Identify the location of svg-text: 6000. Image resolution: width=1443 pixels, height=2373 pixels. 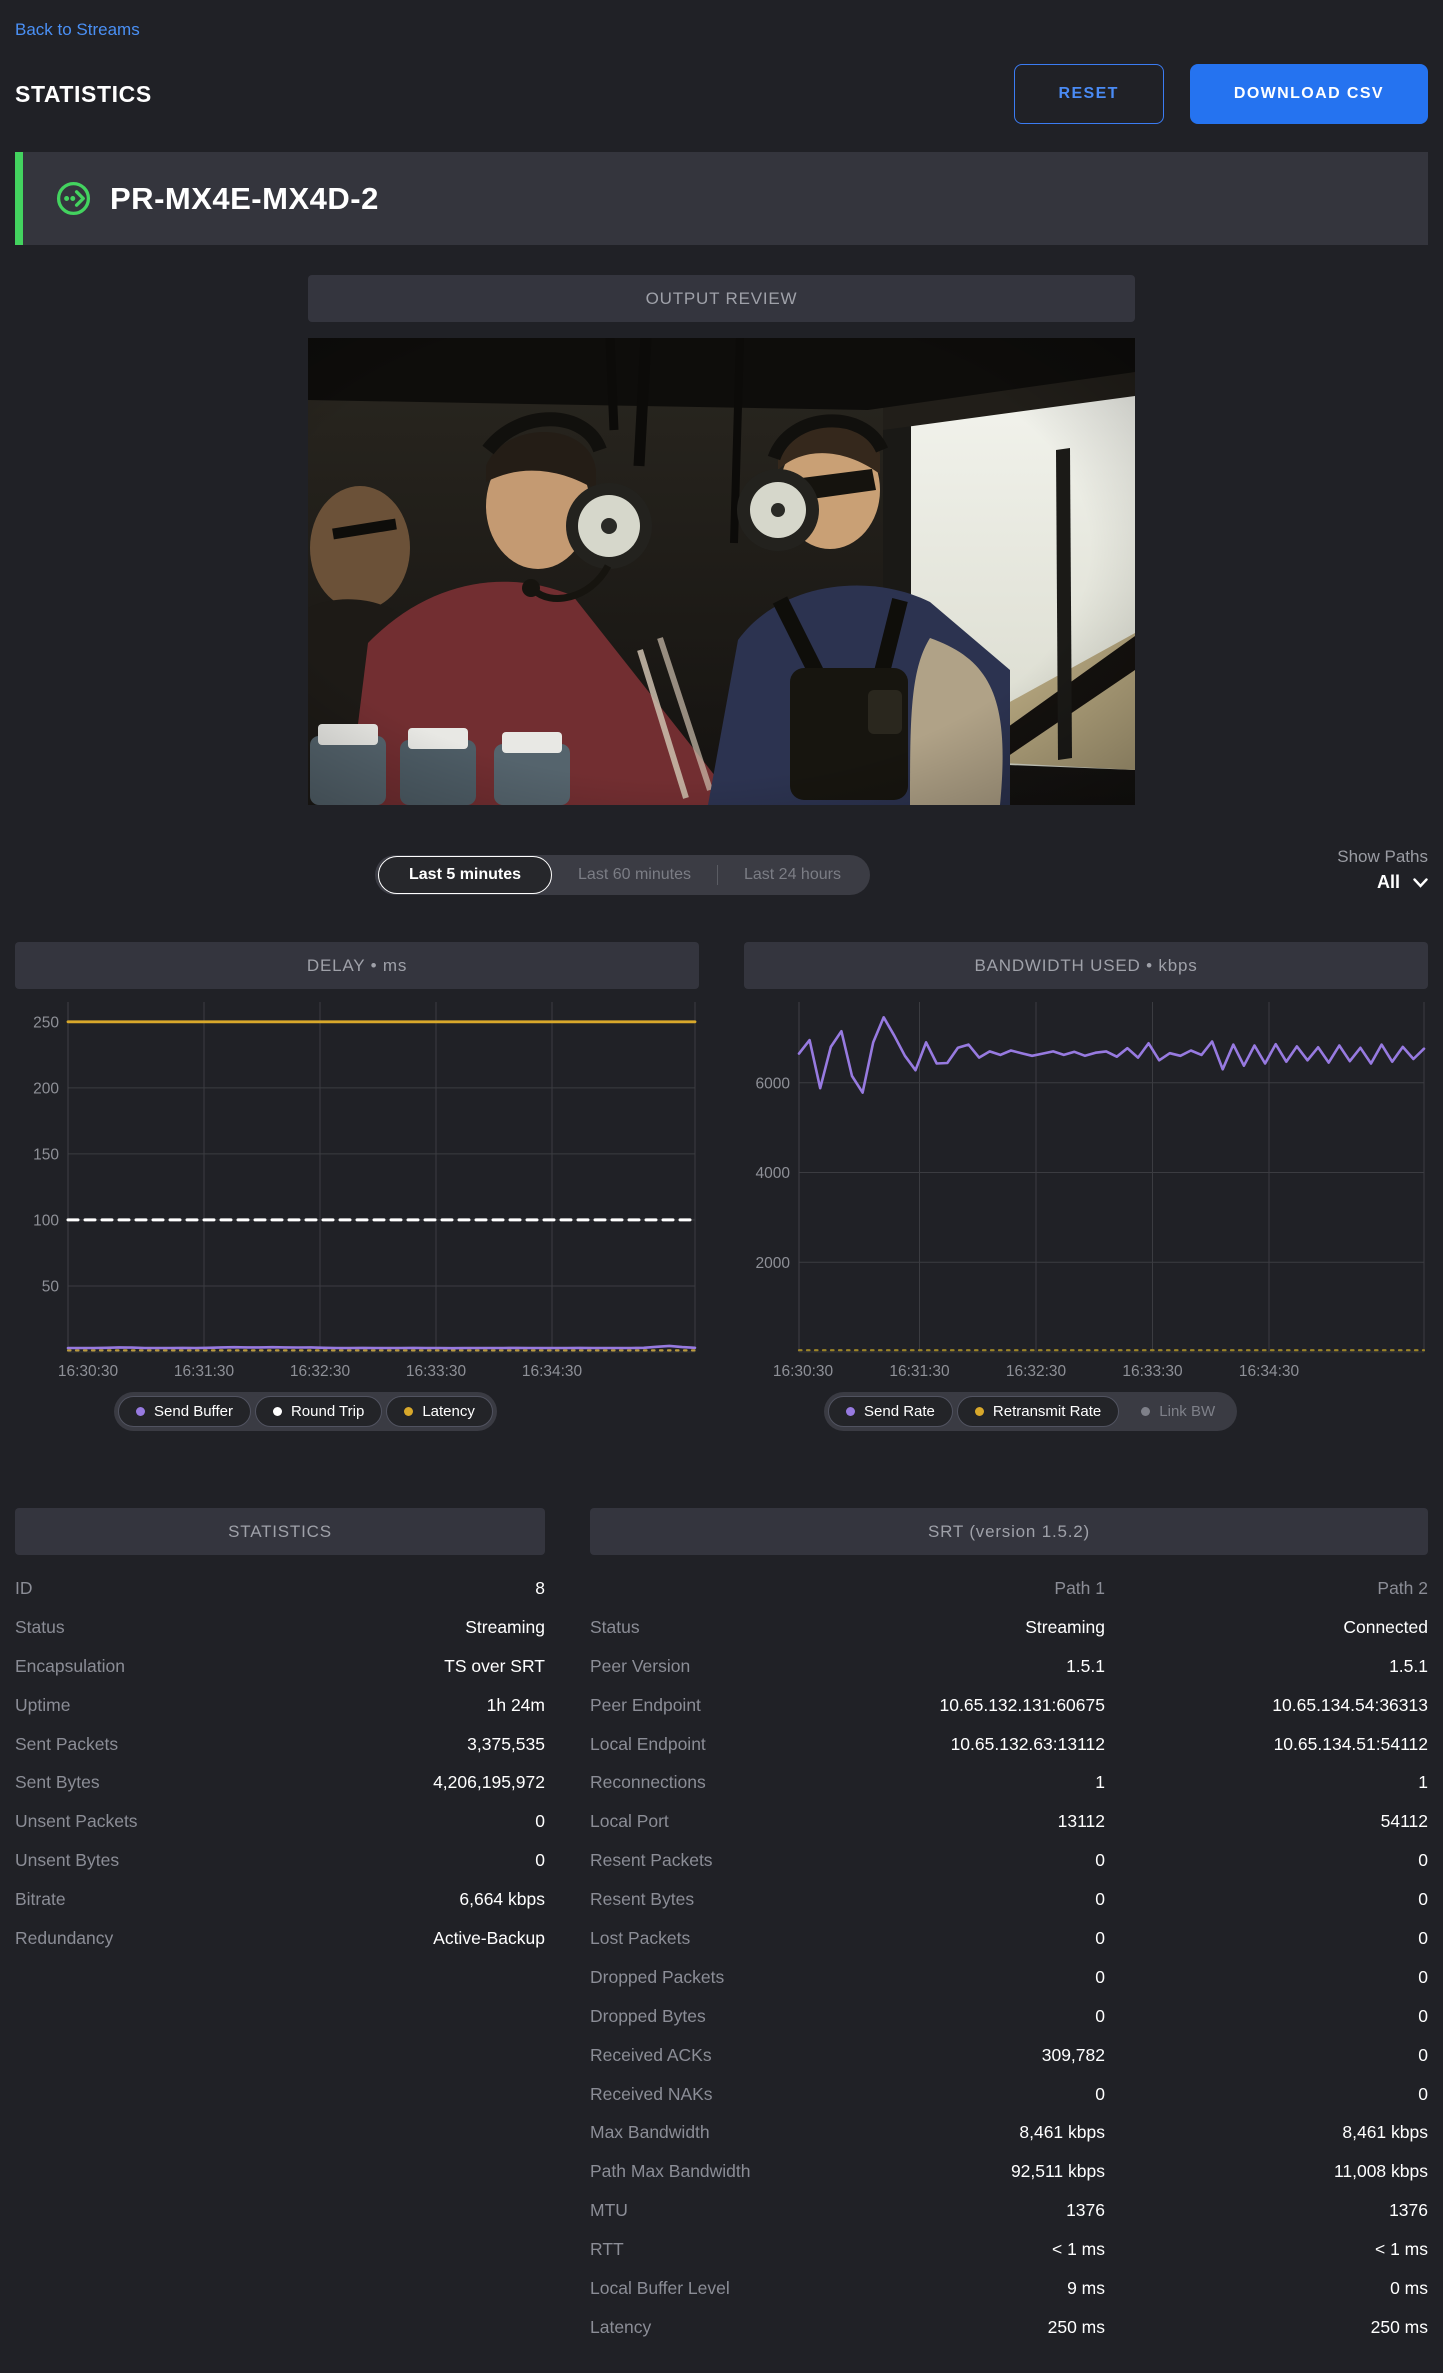
(773, 1083).